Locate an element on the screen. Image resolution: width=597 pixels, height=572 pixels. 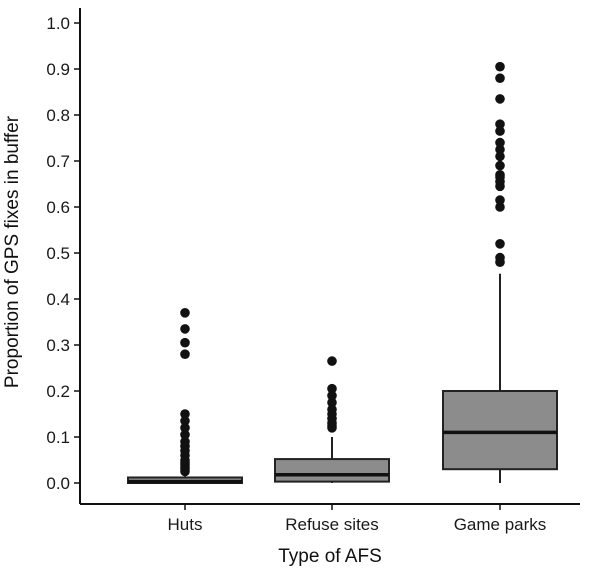
y-tick-label: 0.6 is located at coordinates (58, 207).